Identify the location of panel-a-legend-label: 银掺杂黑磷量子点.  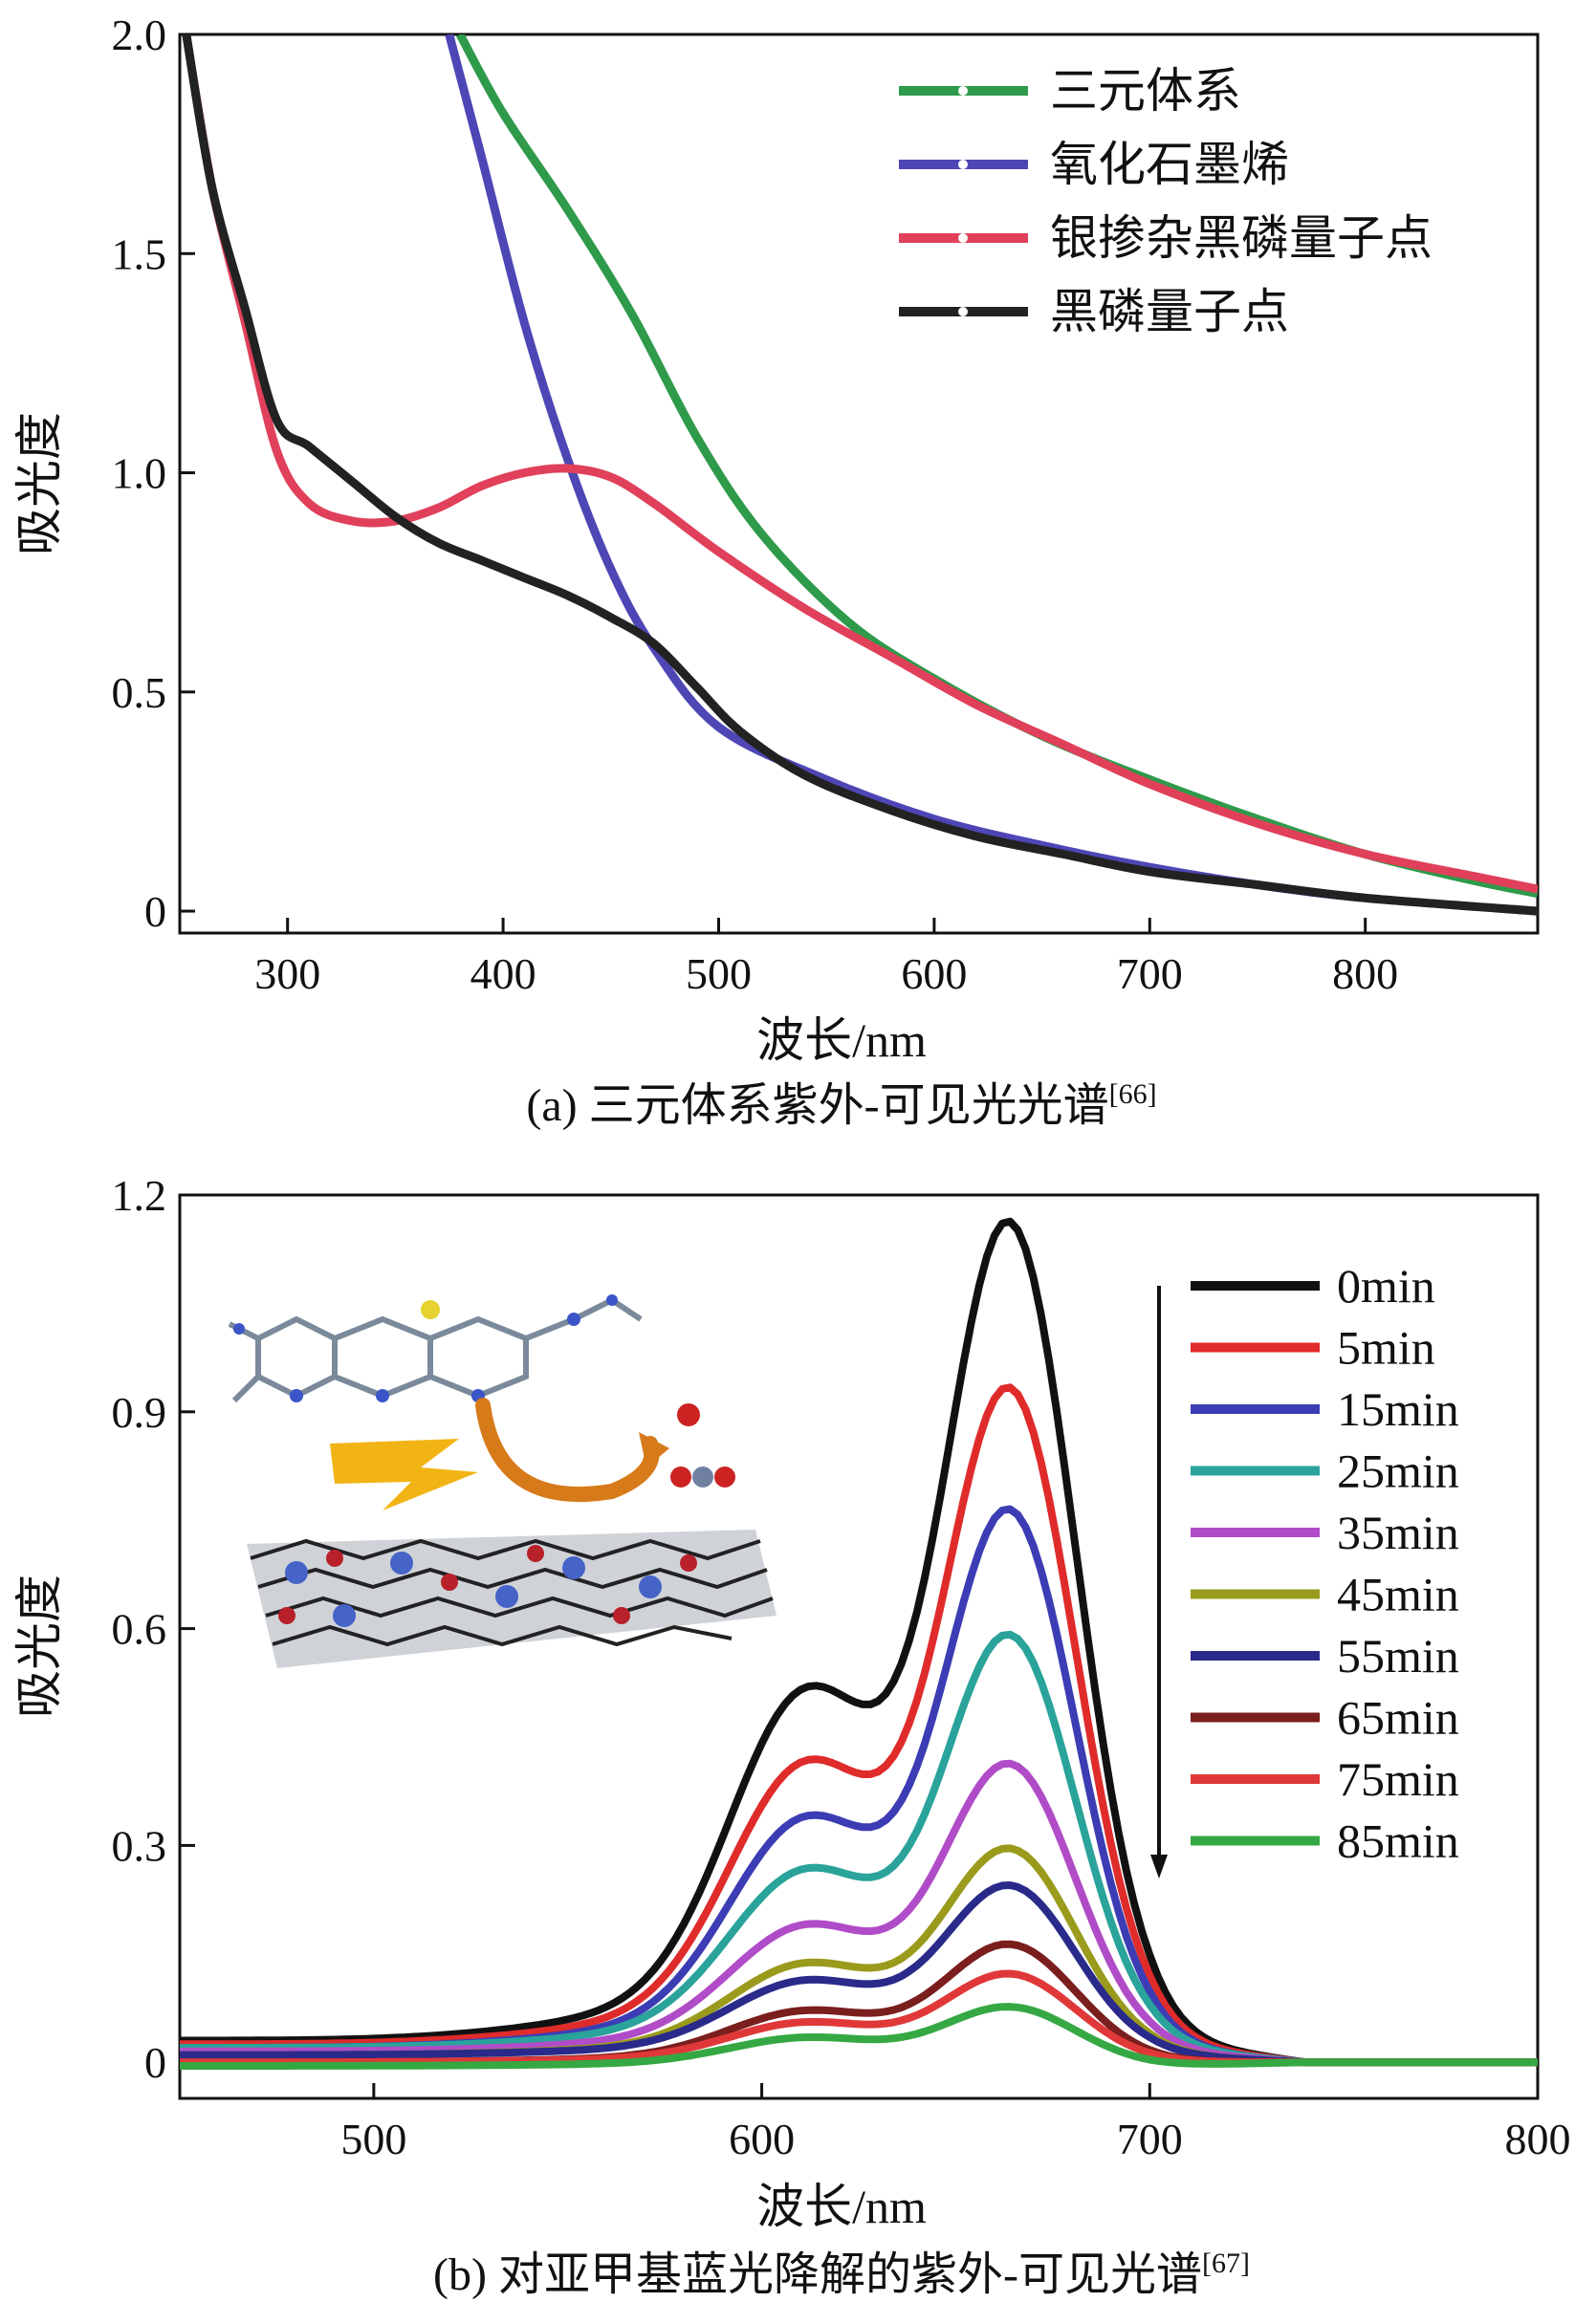
(1241, 238).